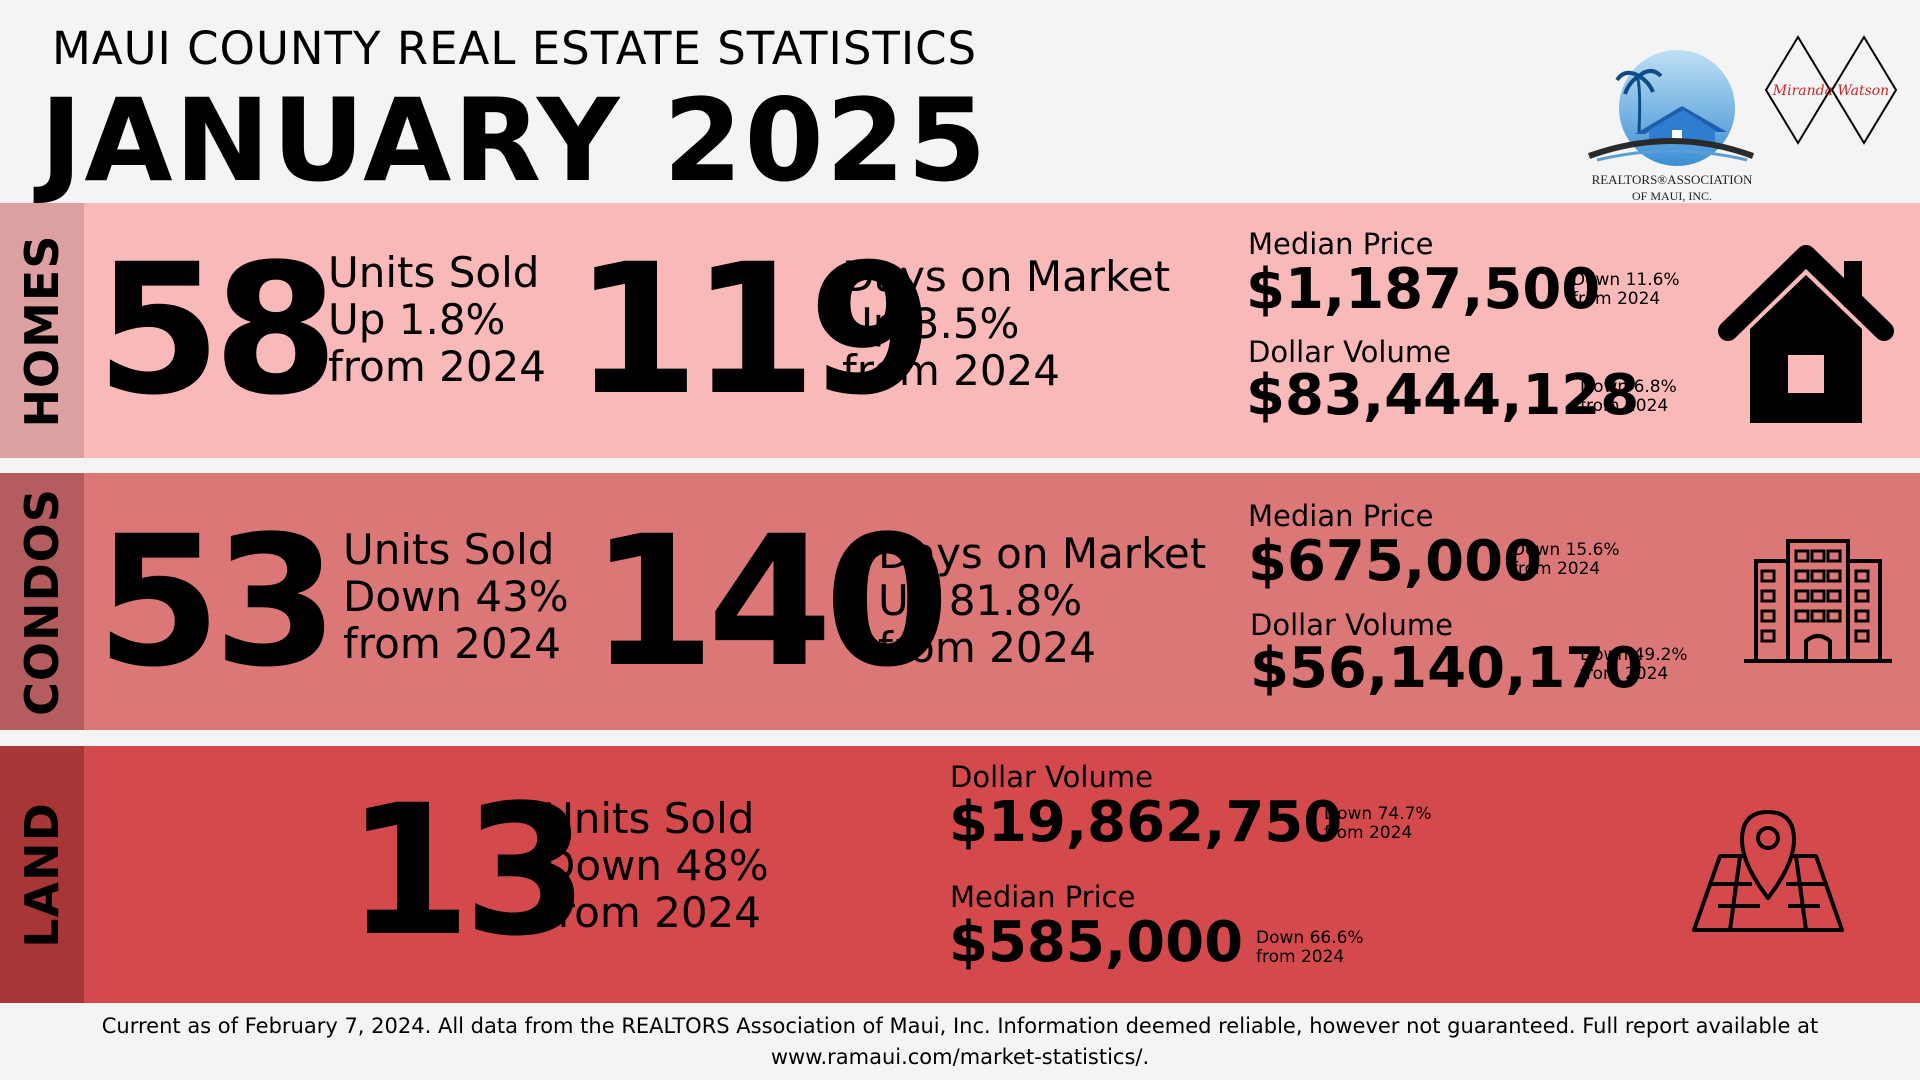  What do you see at coordinates (1634, 664) in the screenshot?
I see `condos-dollar-volume-change: Down 49.2% from 2024` at bounding box center [1634, 664].